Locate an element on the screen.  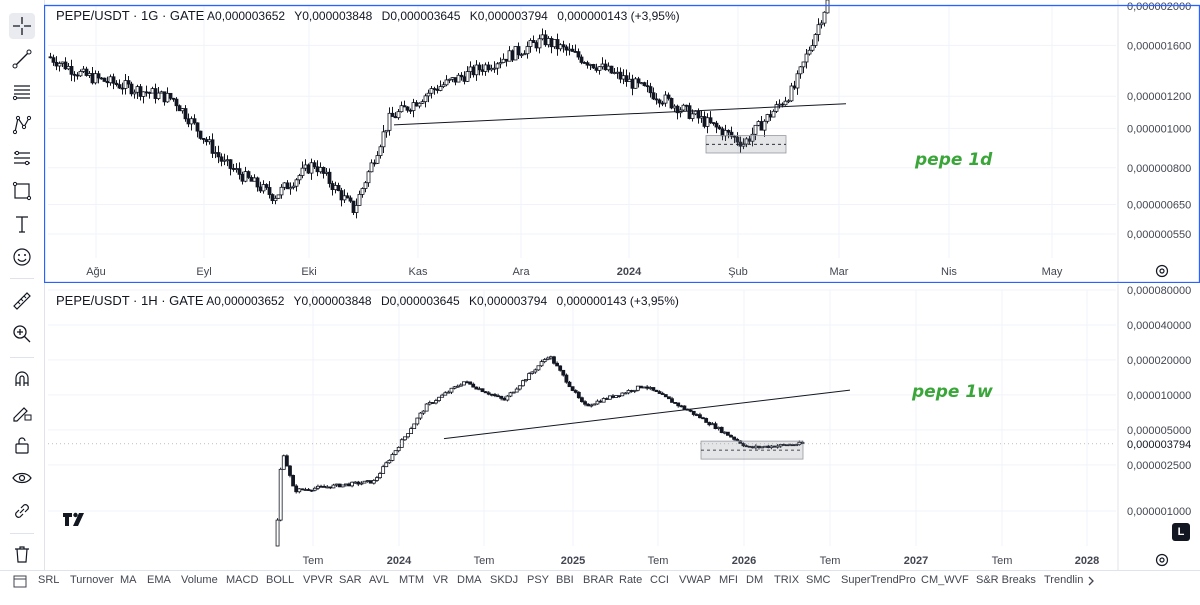
indicator-item: Rate is located at coordinates (631, 580).